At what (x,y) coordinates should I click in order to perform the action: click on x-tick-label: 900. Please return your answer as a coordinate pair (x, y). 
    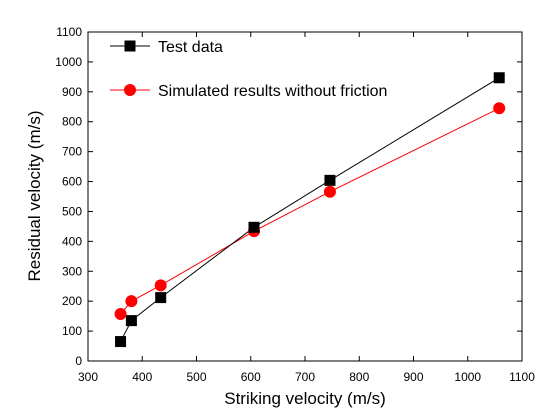
    Looking at the image, I should click on (413, 377).